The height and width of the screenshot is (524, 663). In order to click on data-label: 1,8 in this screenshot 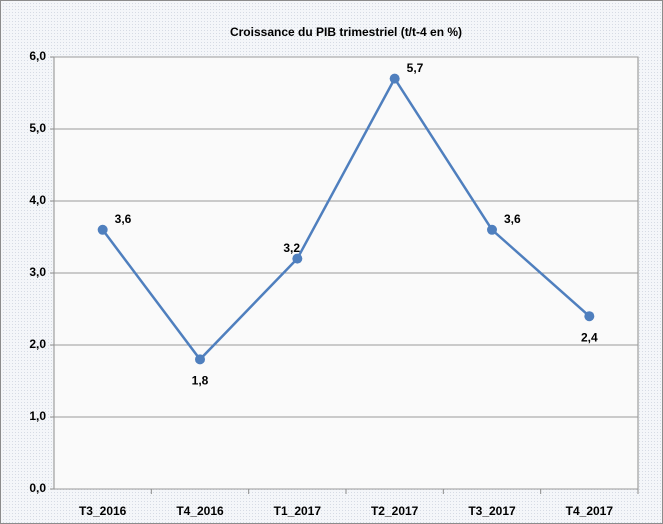, I will do `click(200, 381)`.